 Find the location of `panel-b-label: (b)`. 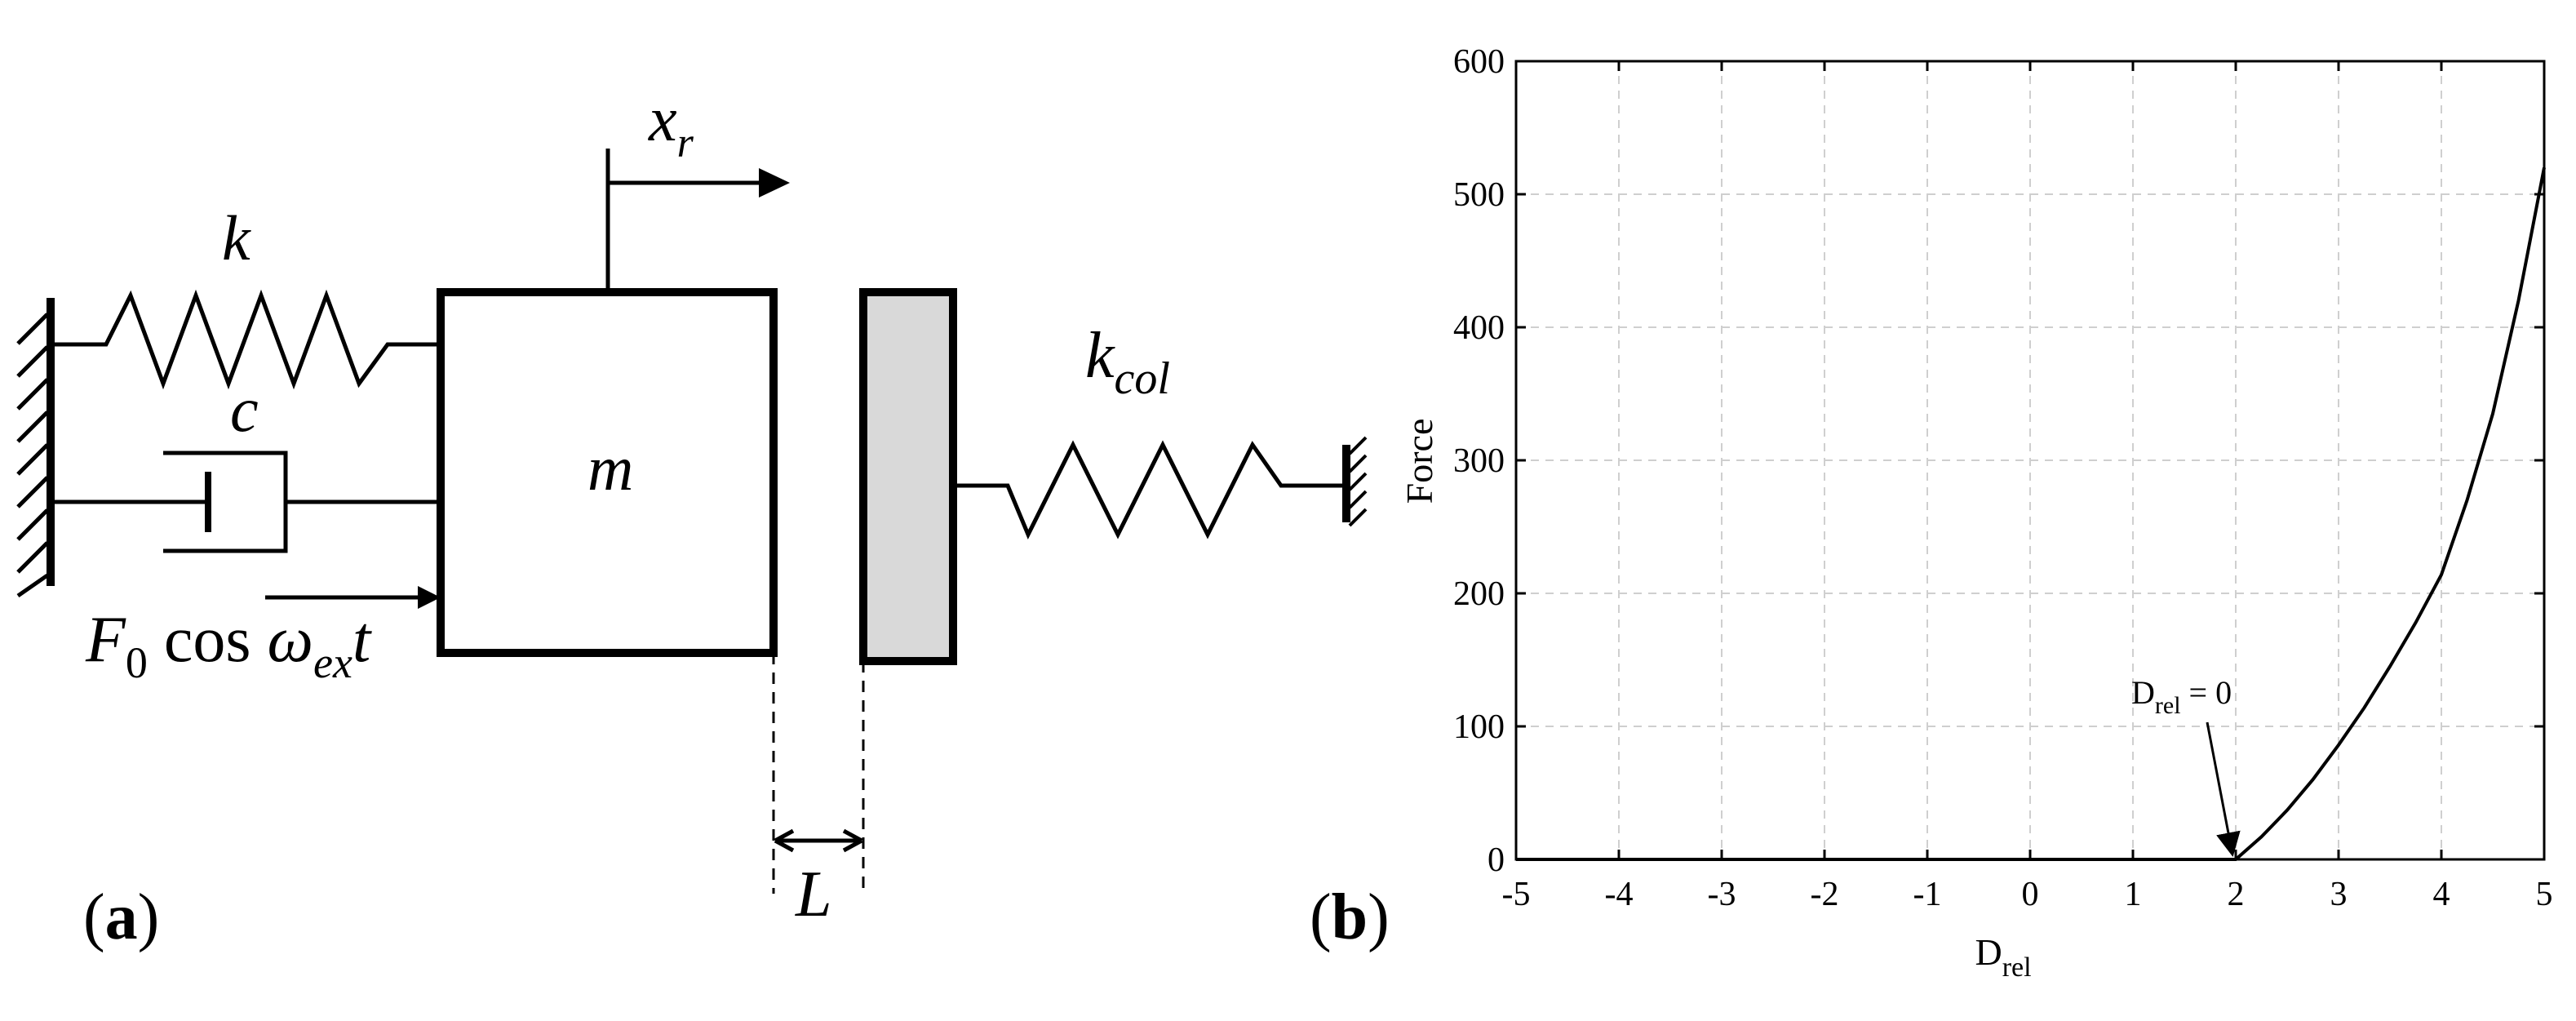

panel-b-label: (b) is located at coordinates (1350, 917).